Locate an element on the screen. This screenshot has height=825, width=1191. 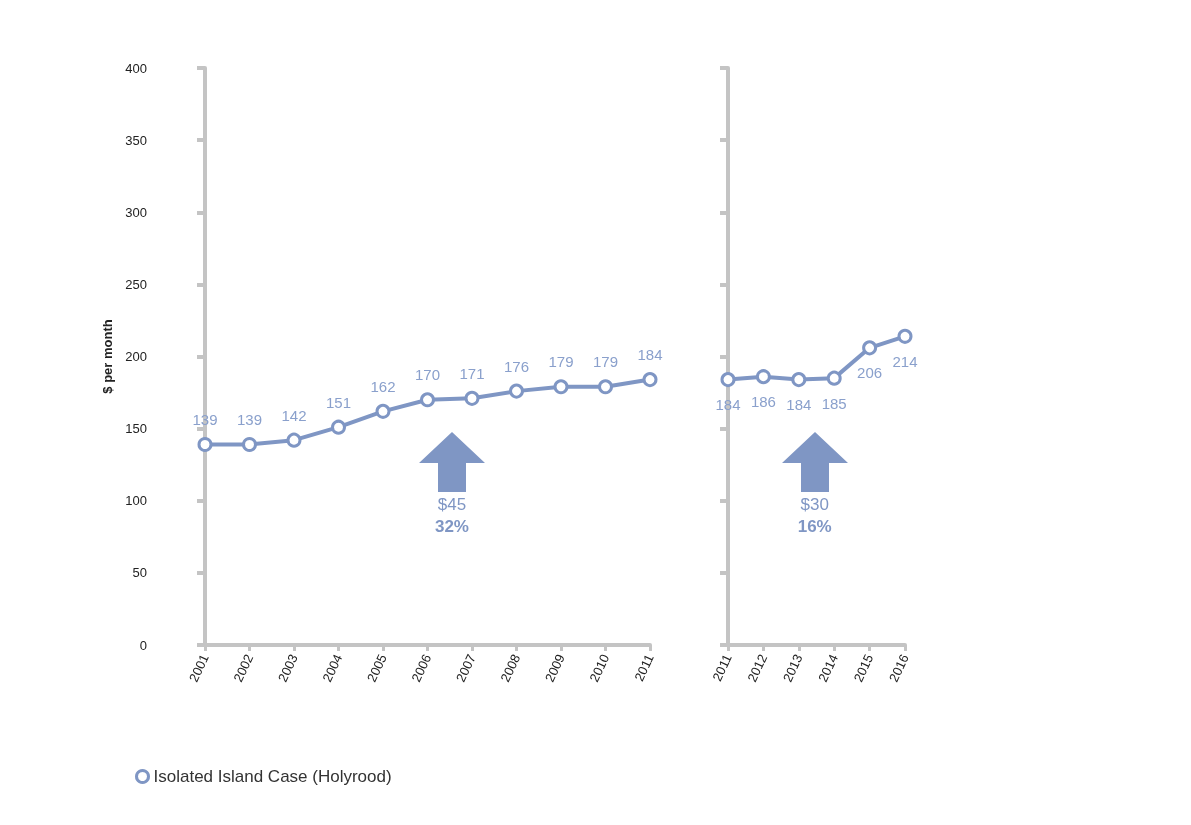
data-label: 151 is located at coordinates (338, 402).